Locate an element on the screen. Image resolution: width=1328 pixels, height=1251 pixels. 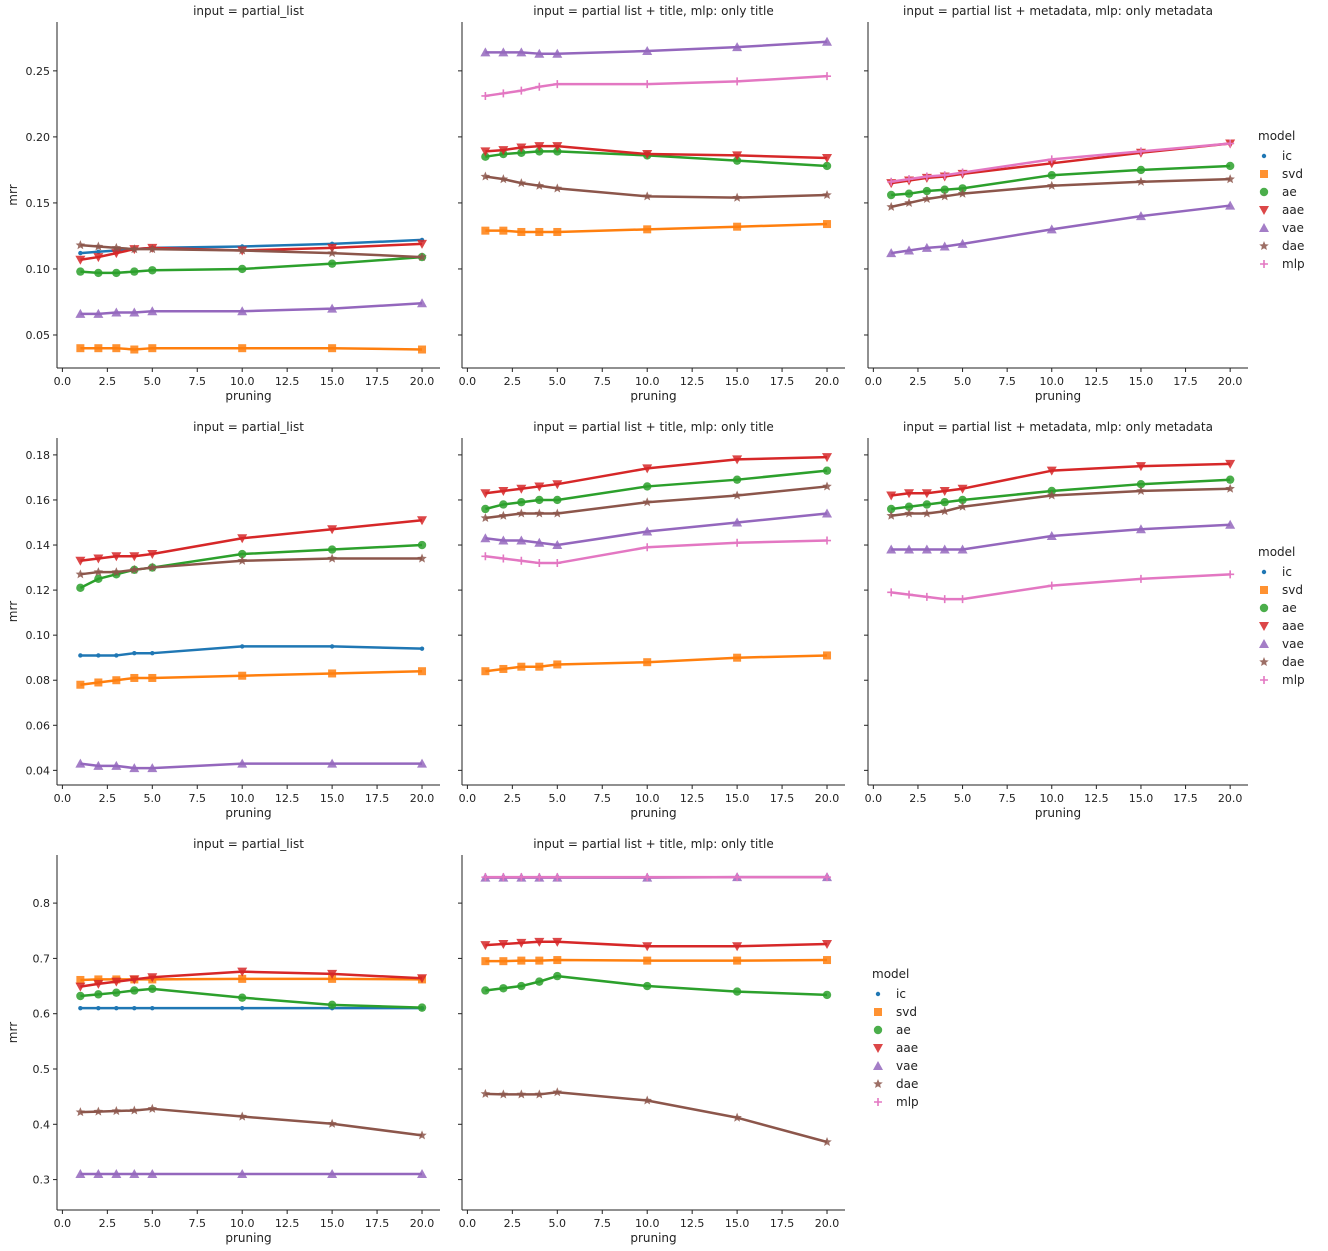
x-tick-label: 5.0 is located at coordinates (963, 798).